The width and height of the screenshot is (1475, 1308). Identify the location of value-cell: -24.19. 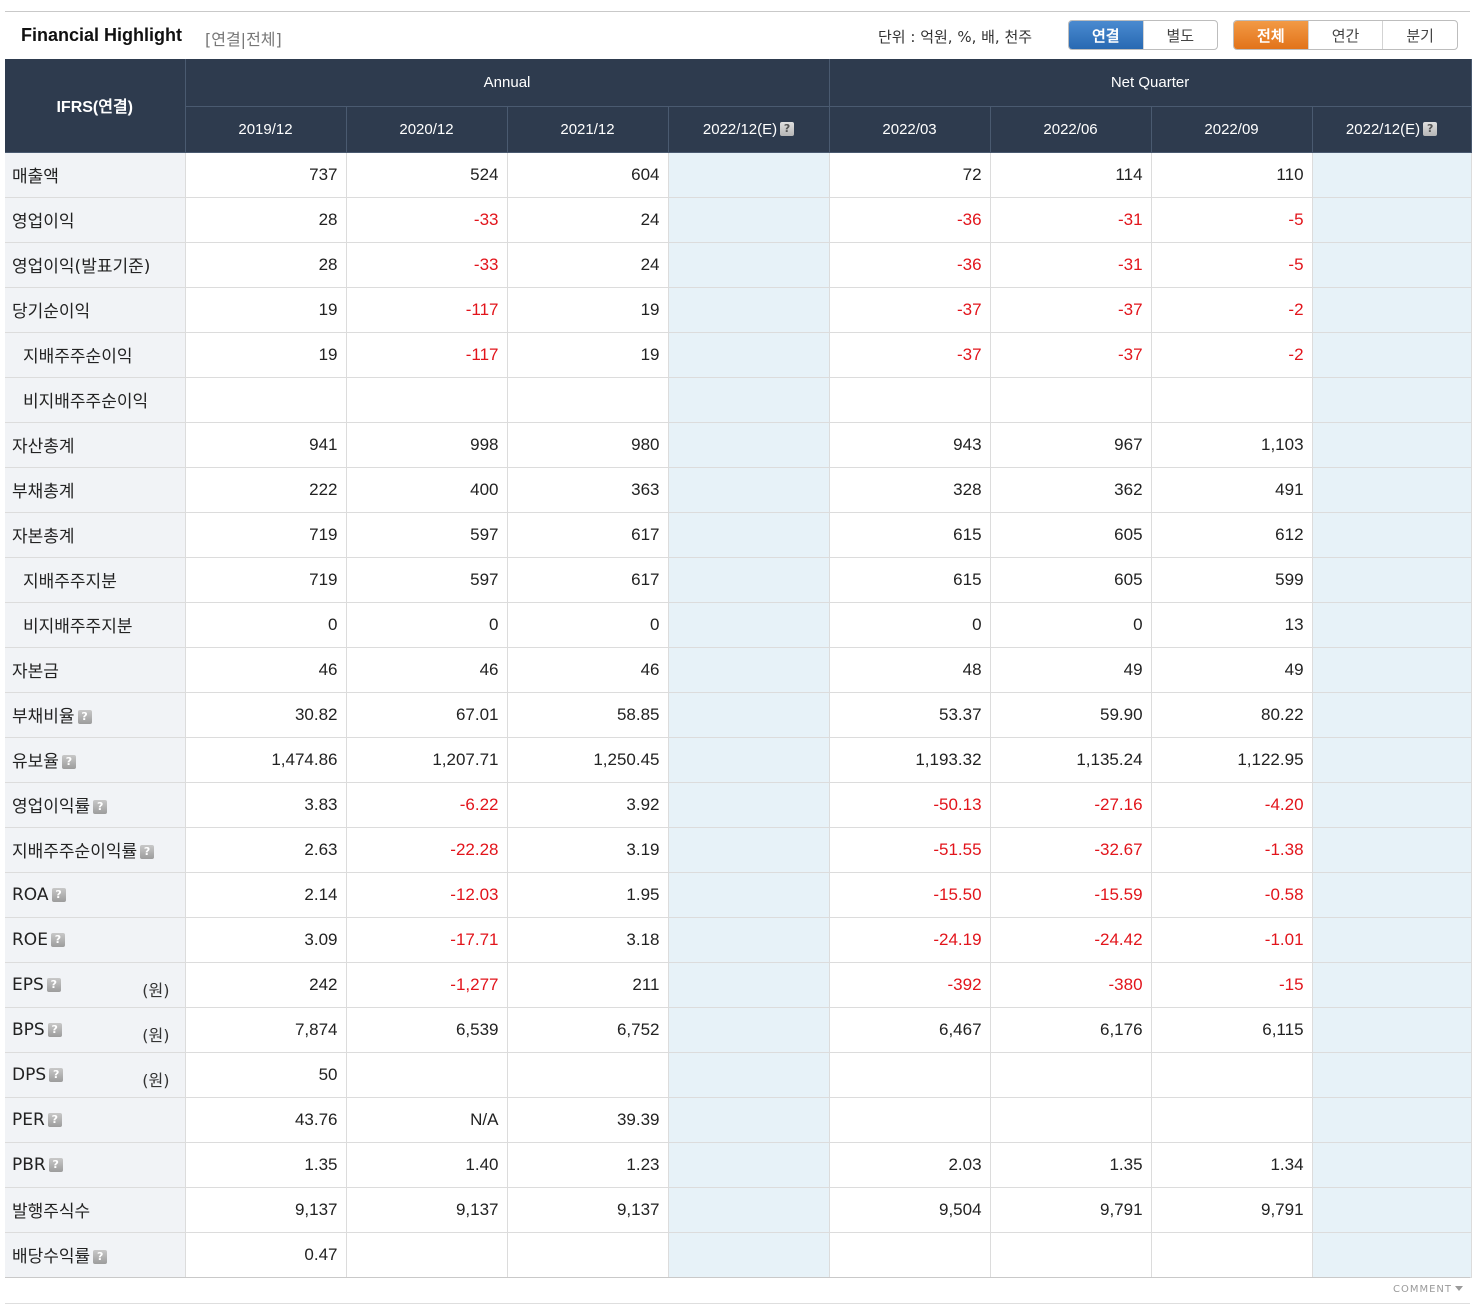
(910, 940).